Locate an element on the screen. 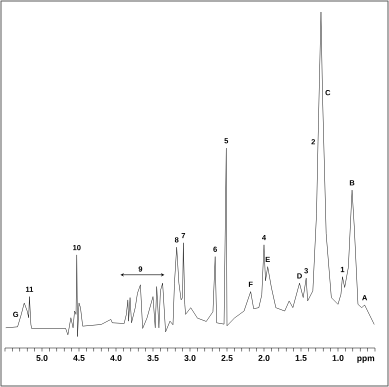 This screenshot has height=387, width=389. x-tick-label: 3.0 is located at coordinates (190, 358).